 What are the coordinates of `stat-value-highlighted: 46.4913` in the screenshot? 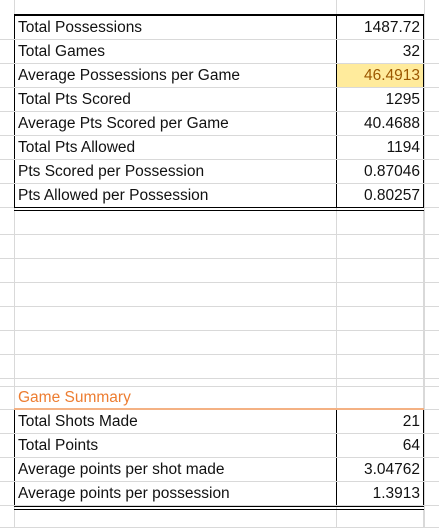 It's located at (380, 75).